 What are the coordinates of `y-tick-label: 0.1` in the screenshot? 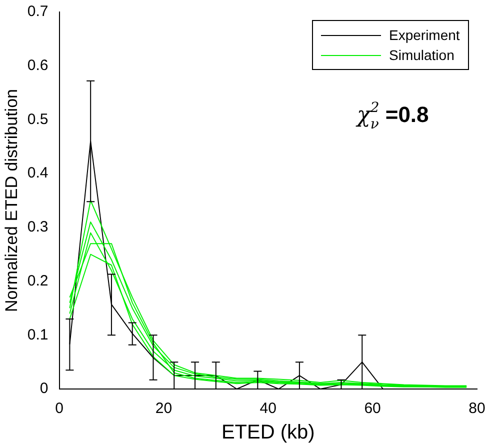 It's located at (37, 335).